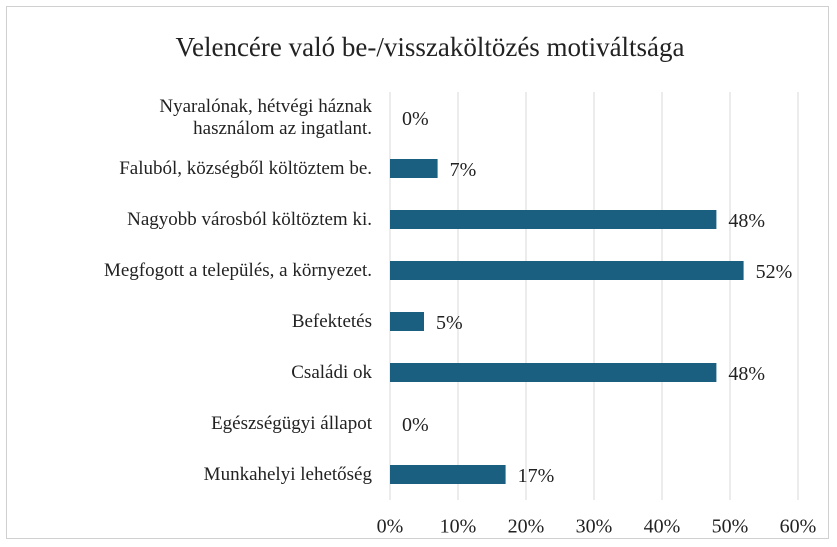  I want to click on x-tick-label: 30%, so click(594, 527).